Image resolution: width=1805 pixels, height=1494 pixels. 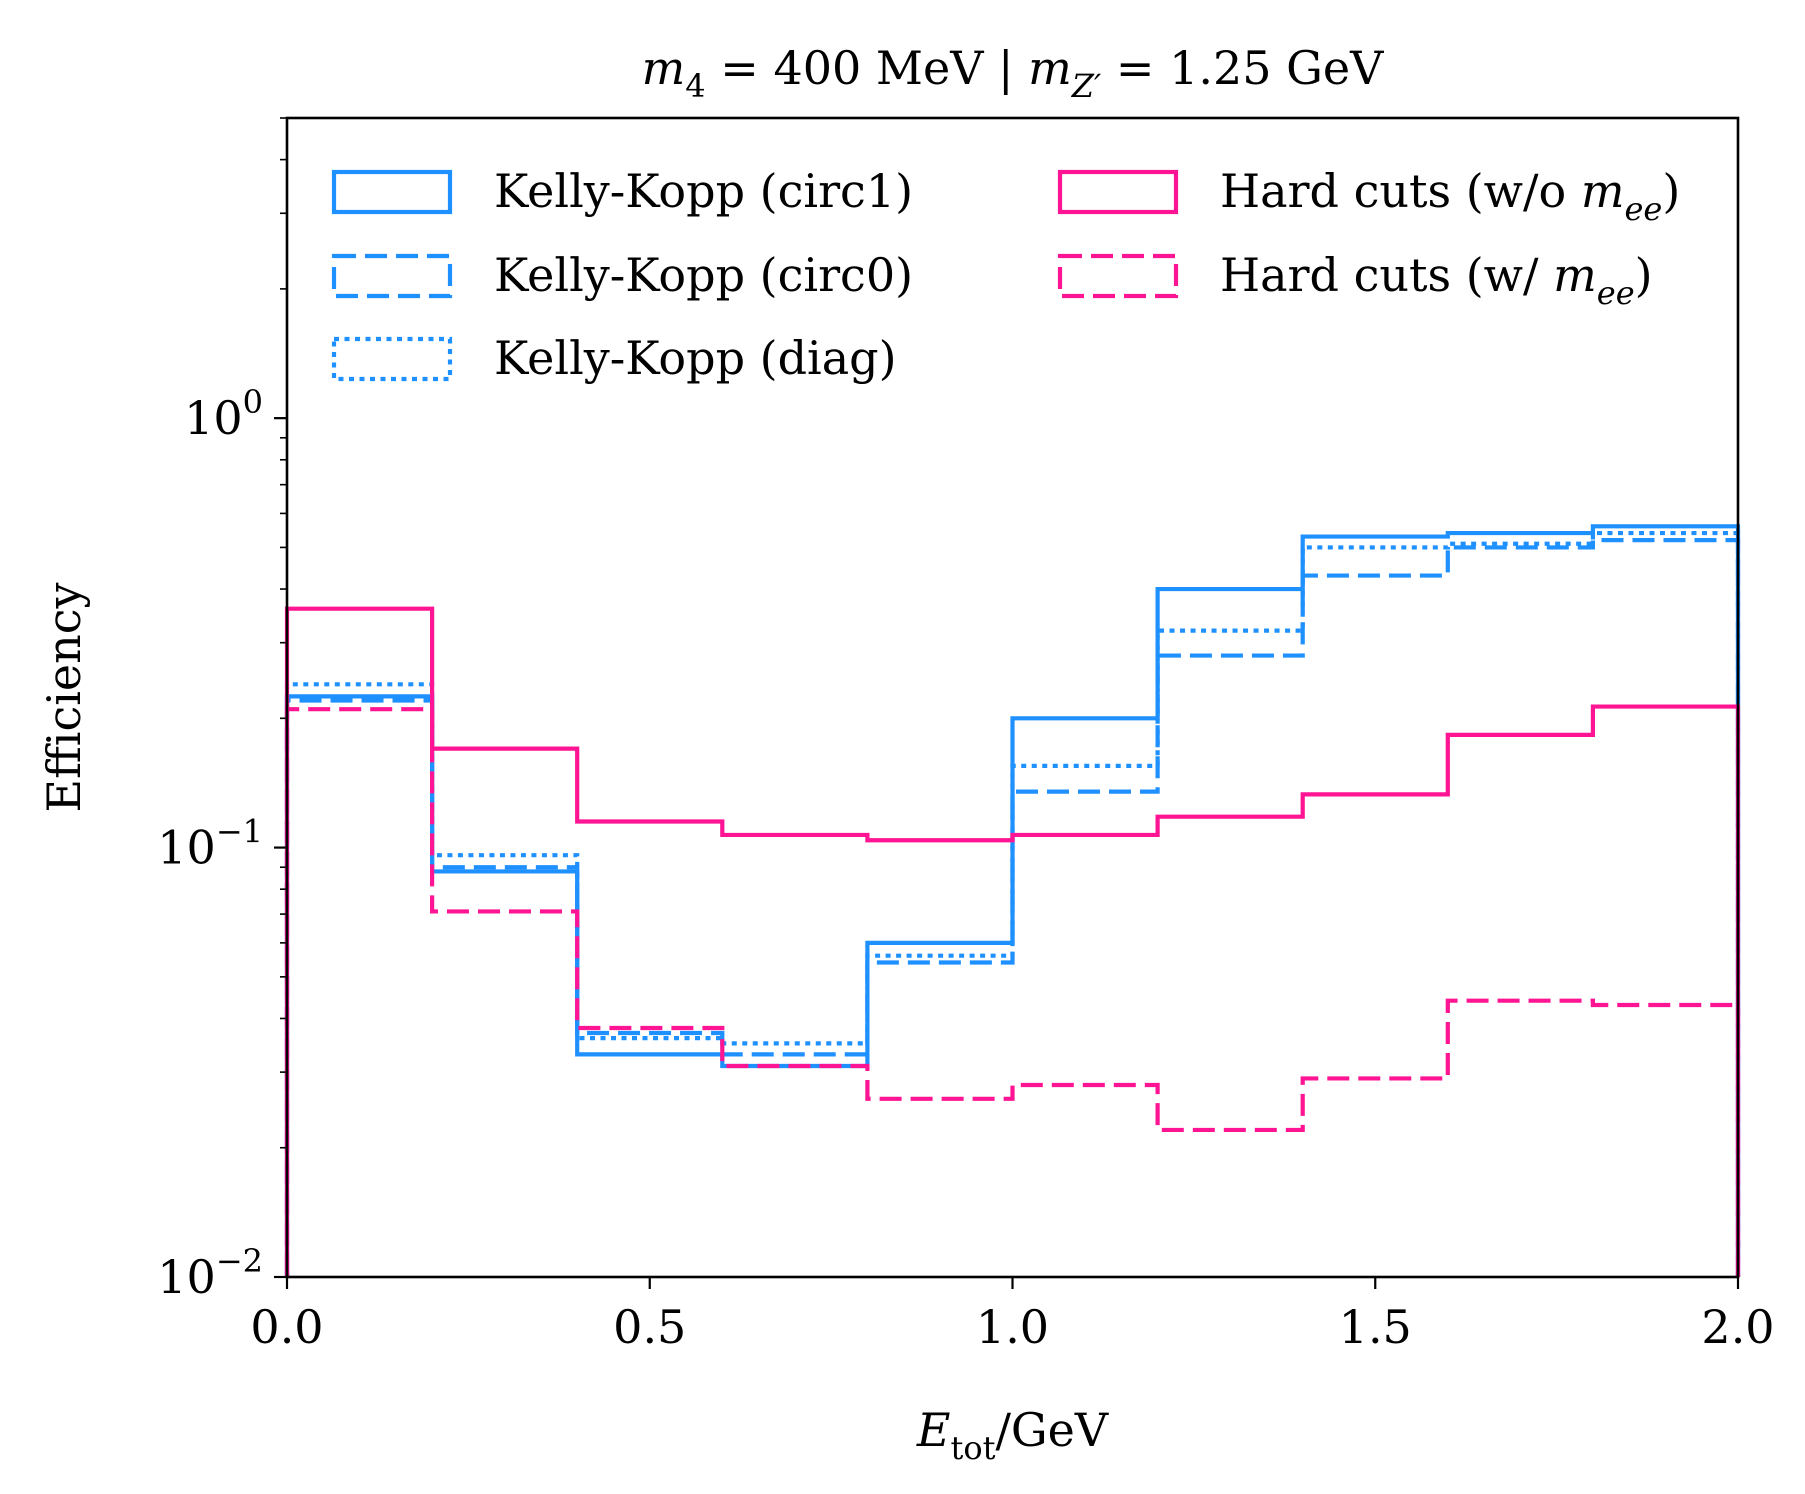 What do you see at coordinates (703, 191) in the screenshot?
I see `legend-label-1: Kelly-Kopp (circ1)` at bounding box center [703, 191].